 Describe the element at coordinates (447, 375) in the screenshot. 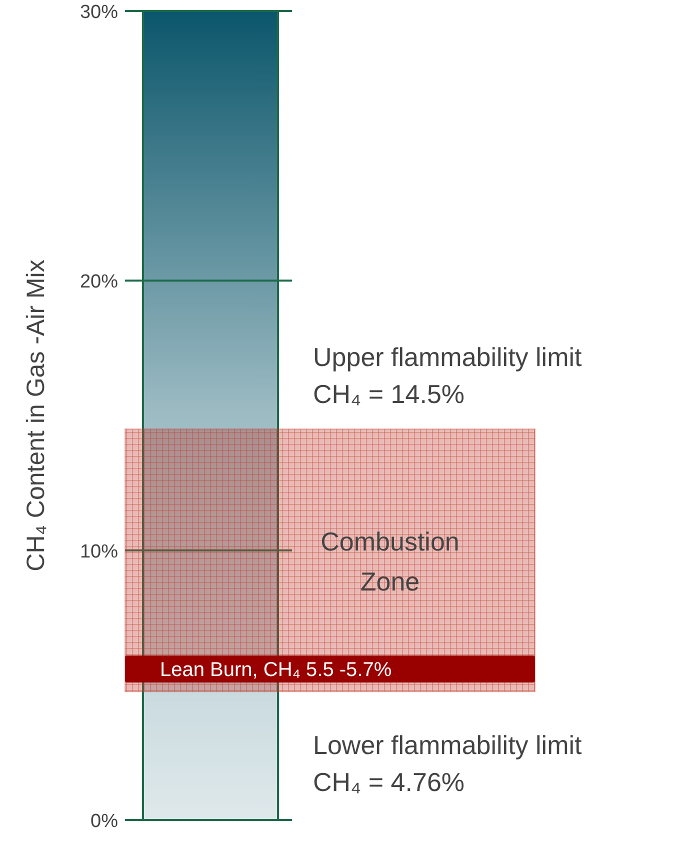

I see `text: Upper flammability limit CH₄ = 14.5%` at that location.